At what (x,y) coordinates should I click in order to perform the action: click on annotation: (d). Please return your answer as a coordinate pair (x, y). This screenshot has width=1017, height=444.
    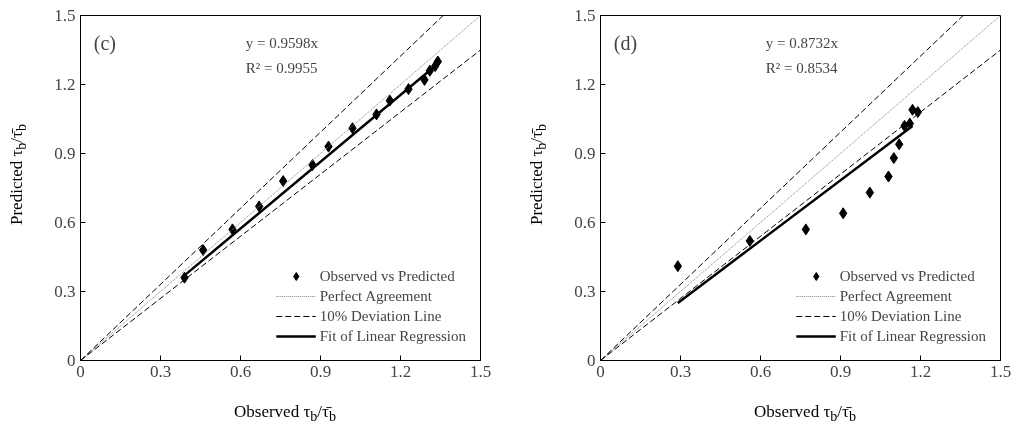
    Looking at the image, I should click on (625, 44).